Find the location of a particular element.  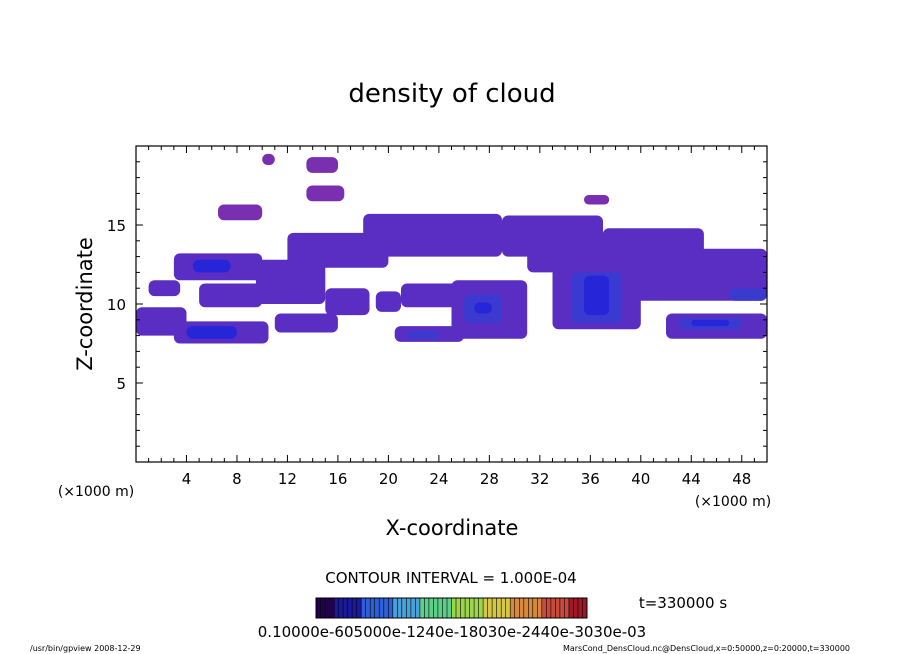

x-tick-label: 40 is located at coordinates (640, 479).